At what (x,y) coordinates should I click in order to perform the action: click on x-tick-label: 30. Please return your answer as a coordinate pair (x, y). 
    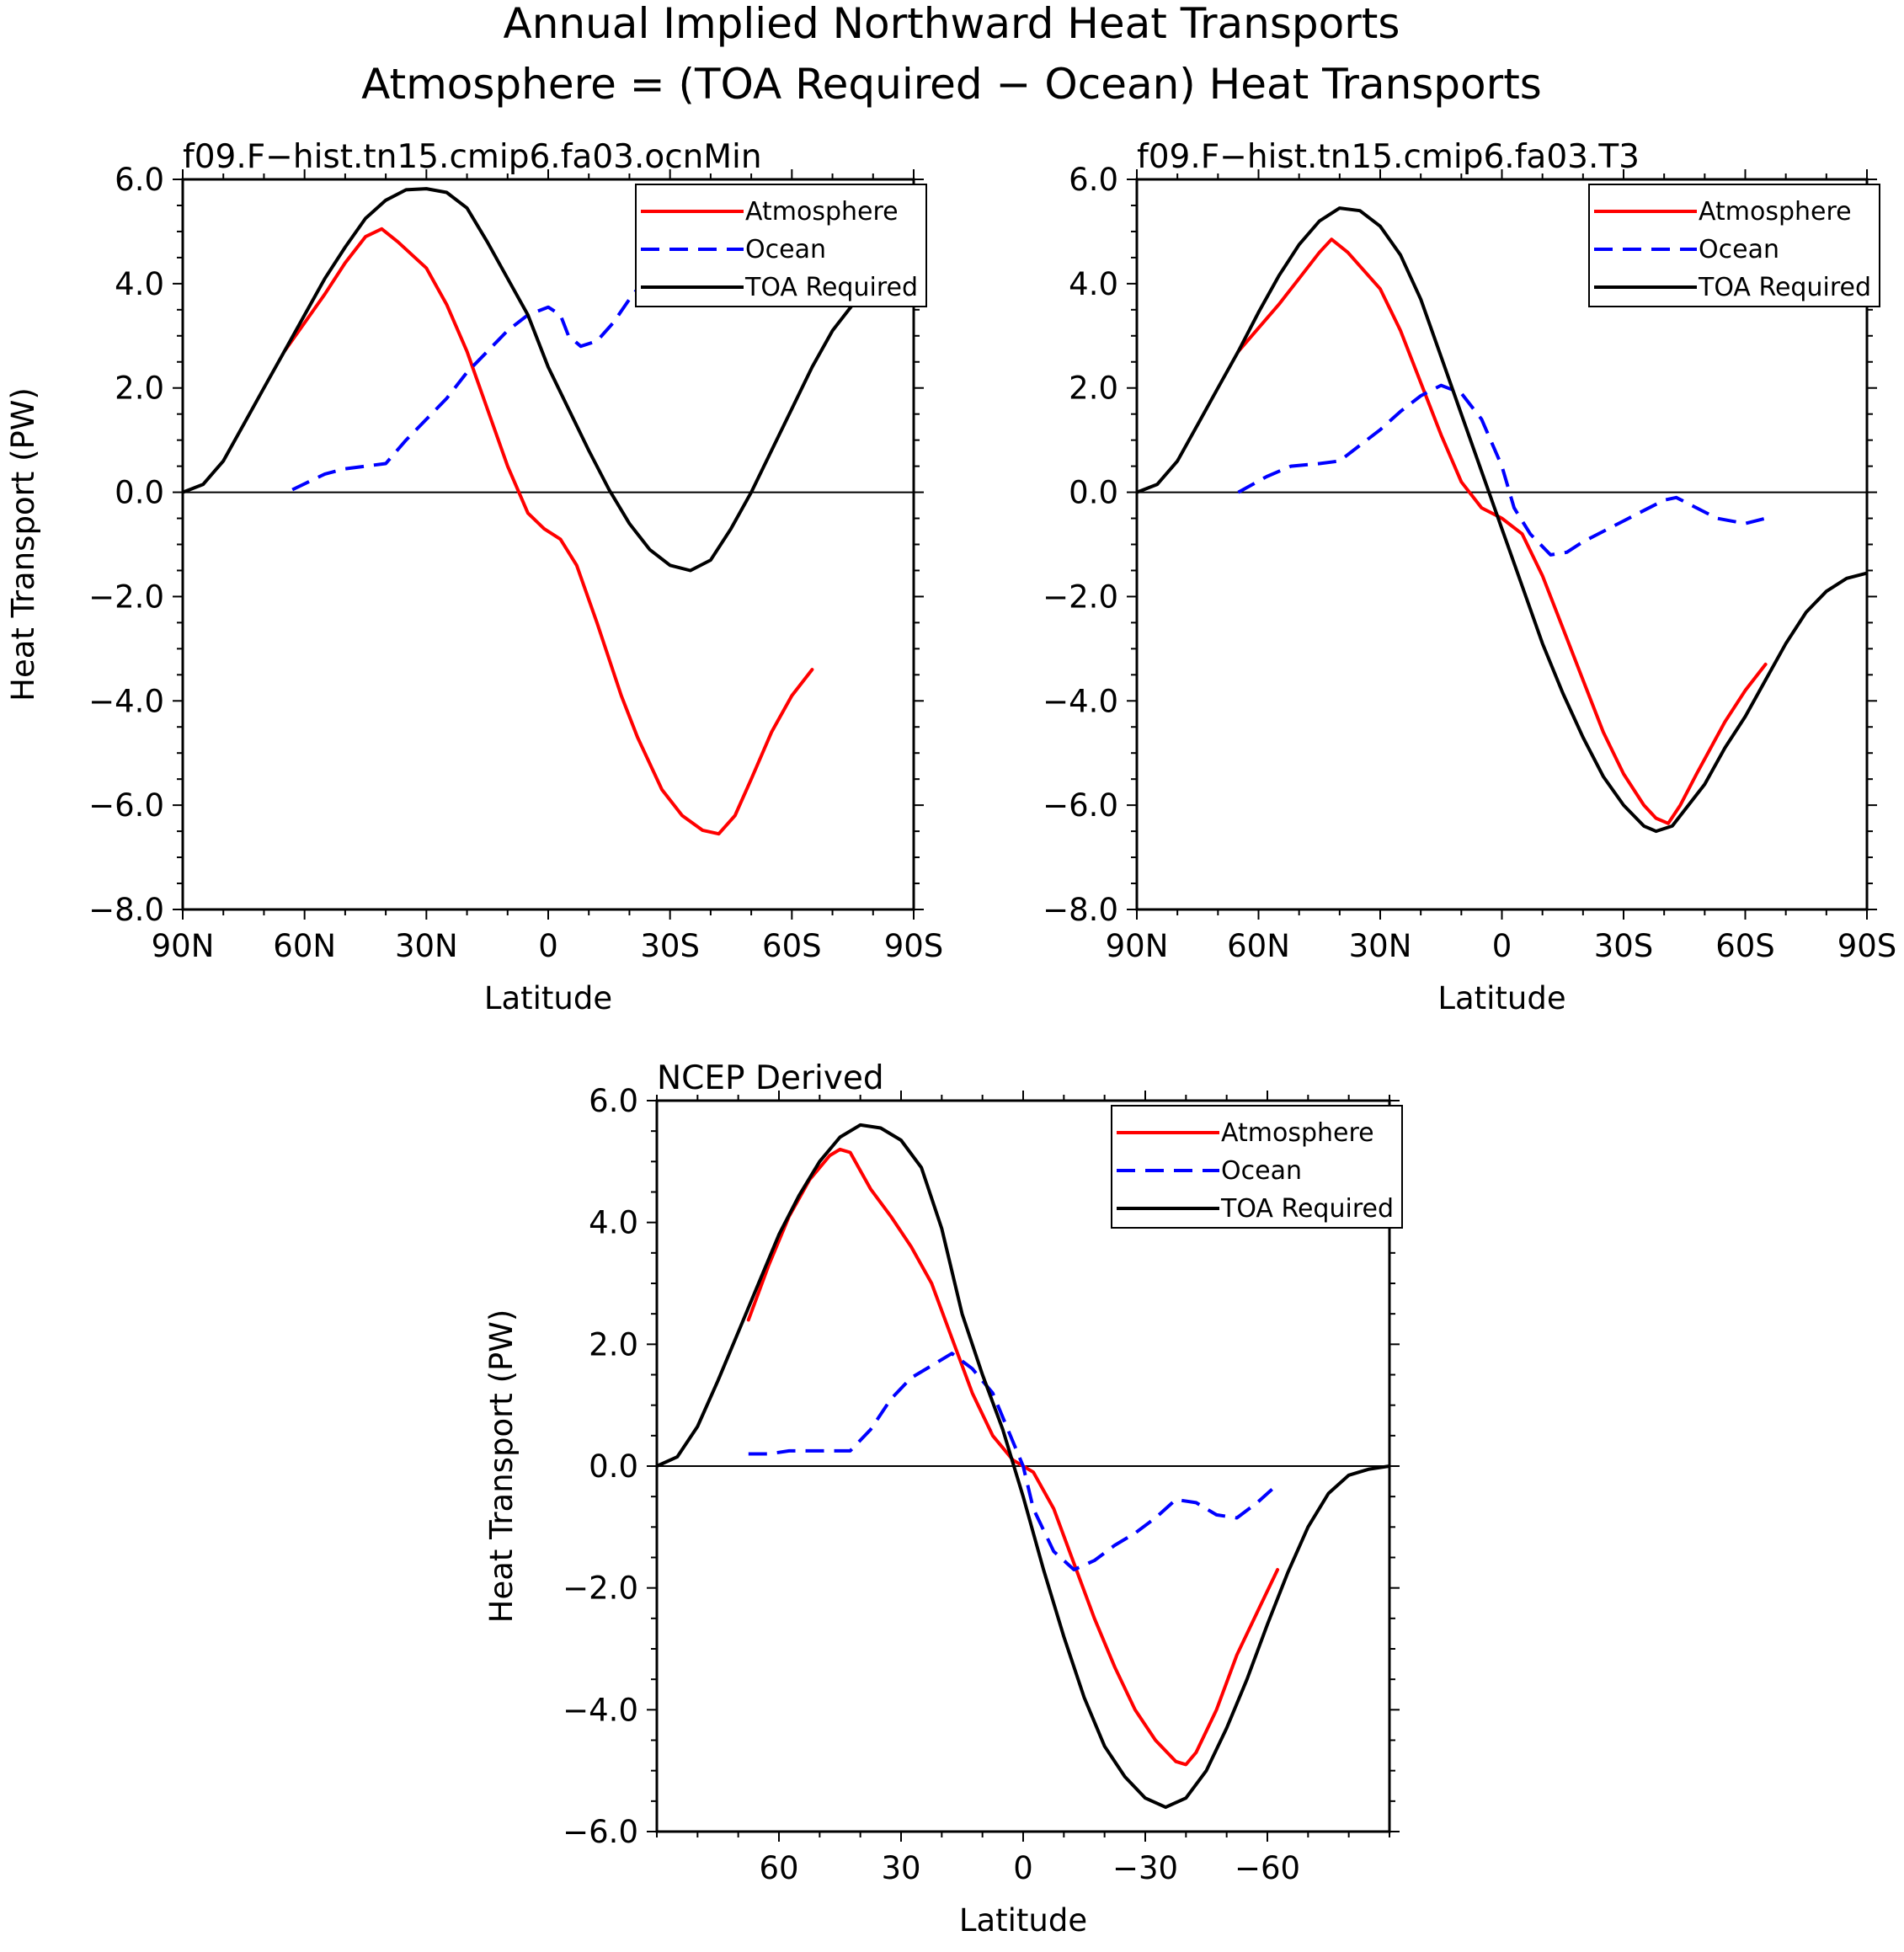
    Looking at the image, I should click on (900, 1868).